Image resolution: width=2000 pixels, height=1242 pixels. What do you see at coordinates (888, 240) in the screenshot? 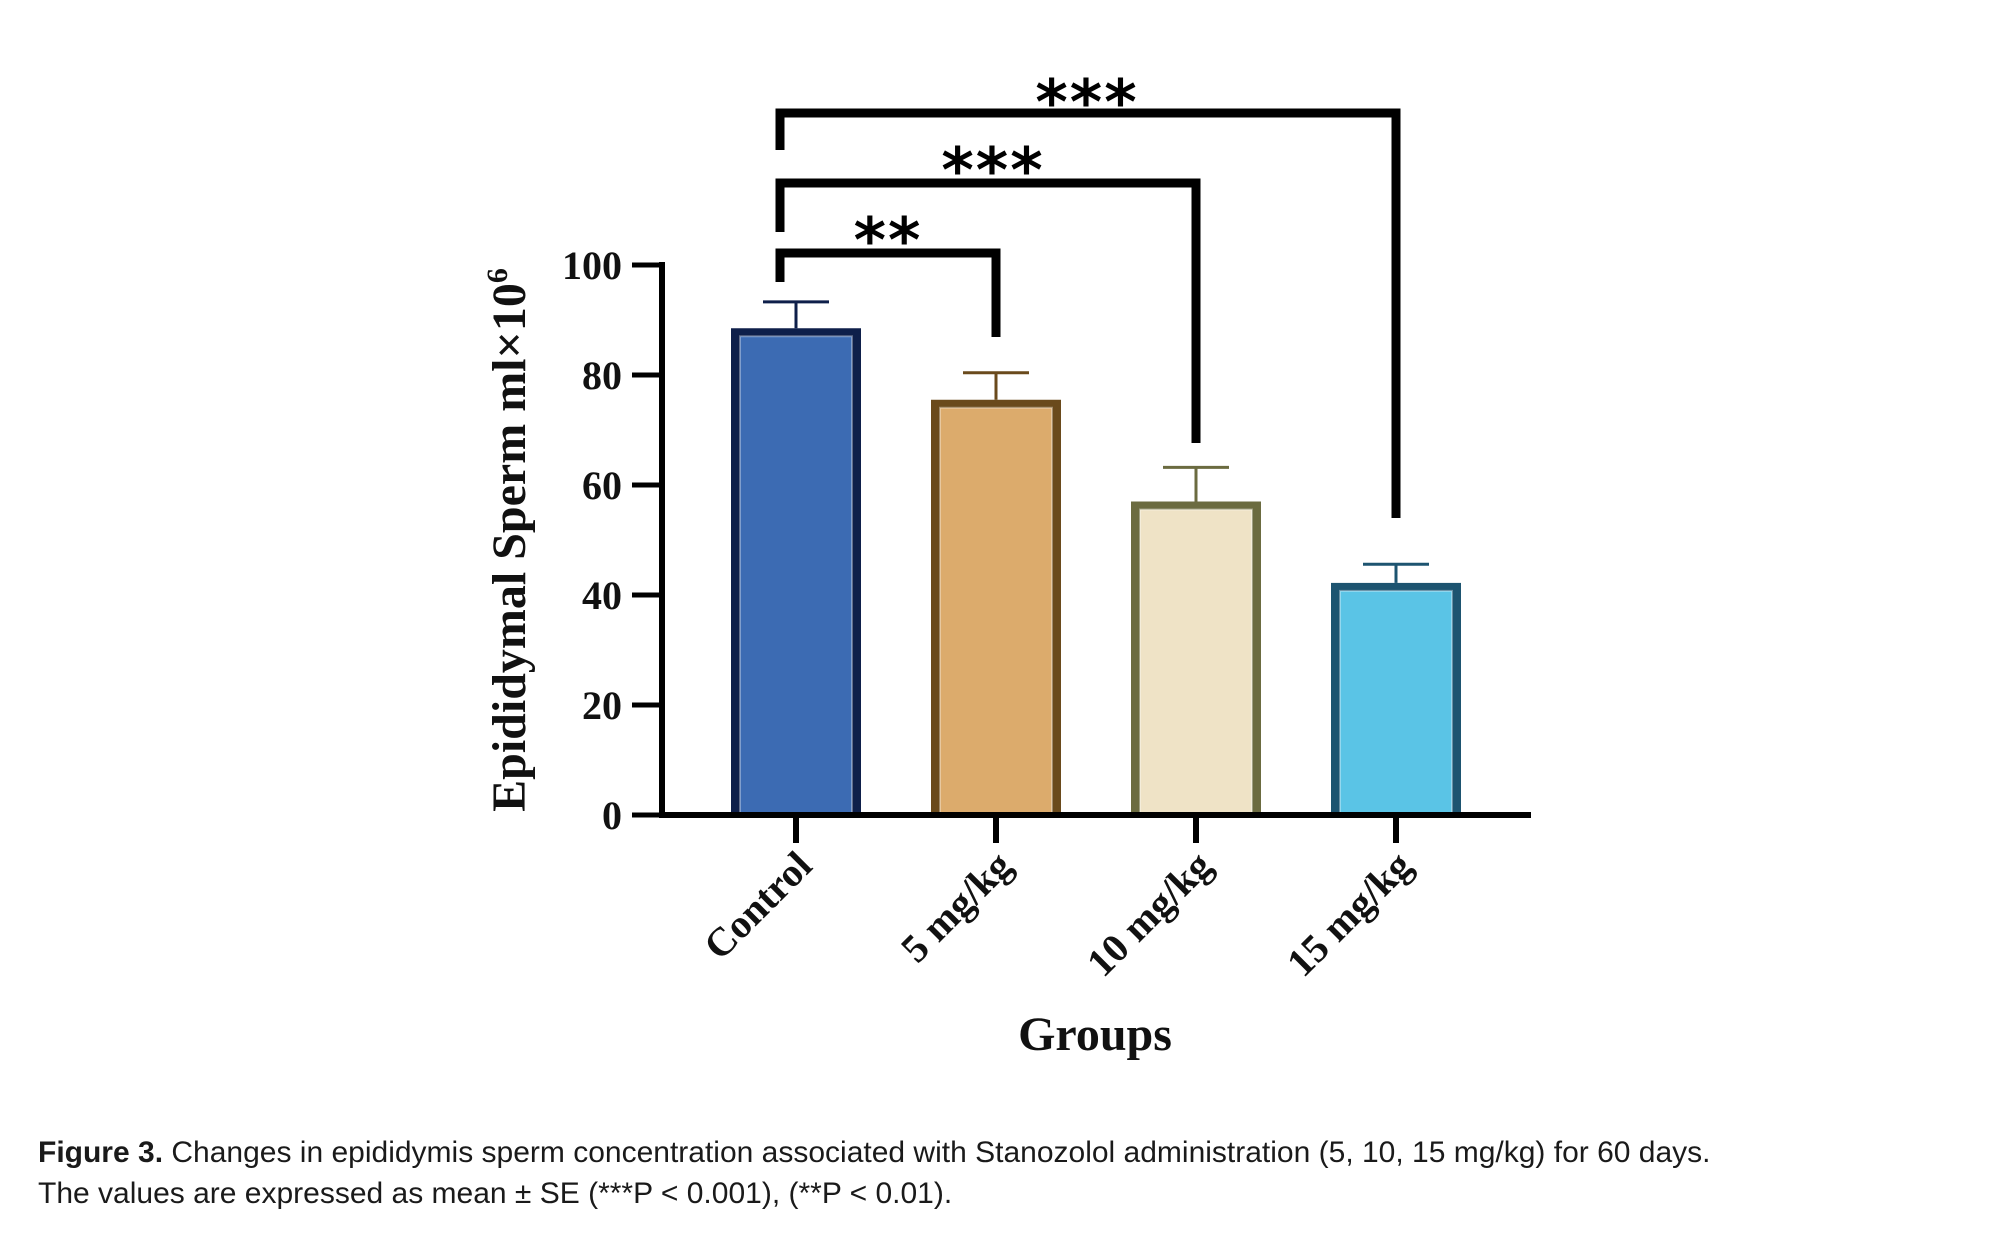
I see `significance-label: **` at bounding box center [888, 240].